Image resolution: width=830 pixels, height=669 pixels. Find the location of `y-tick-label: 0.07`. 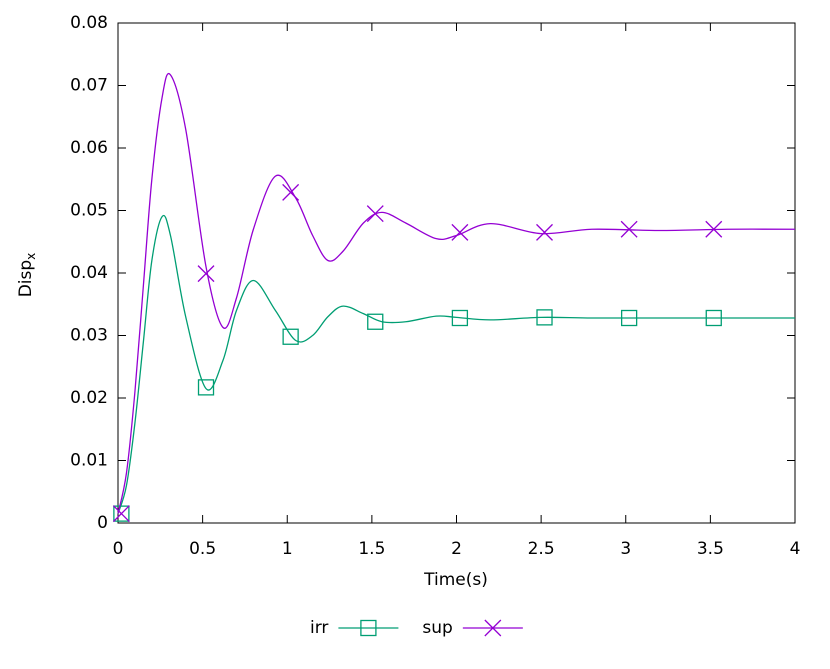

y-tick-label: 0.07 is located at coordinates (89, 86).